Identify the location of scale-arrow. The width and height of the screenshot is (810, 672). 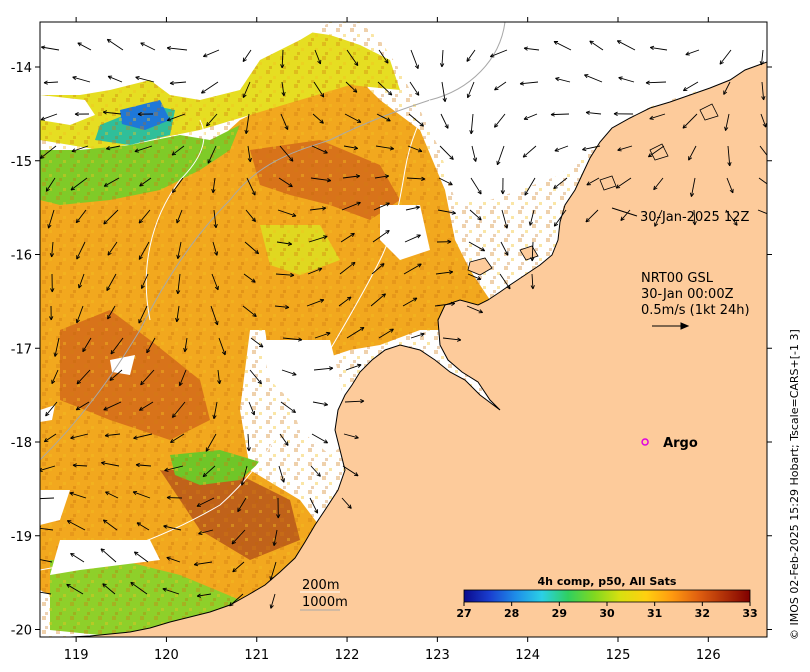
(671, 326).